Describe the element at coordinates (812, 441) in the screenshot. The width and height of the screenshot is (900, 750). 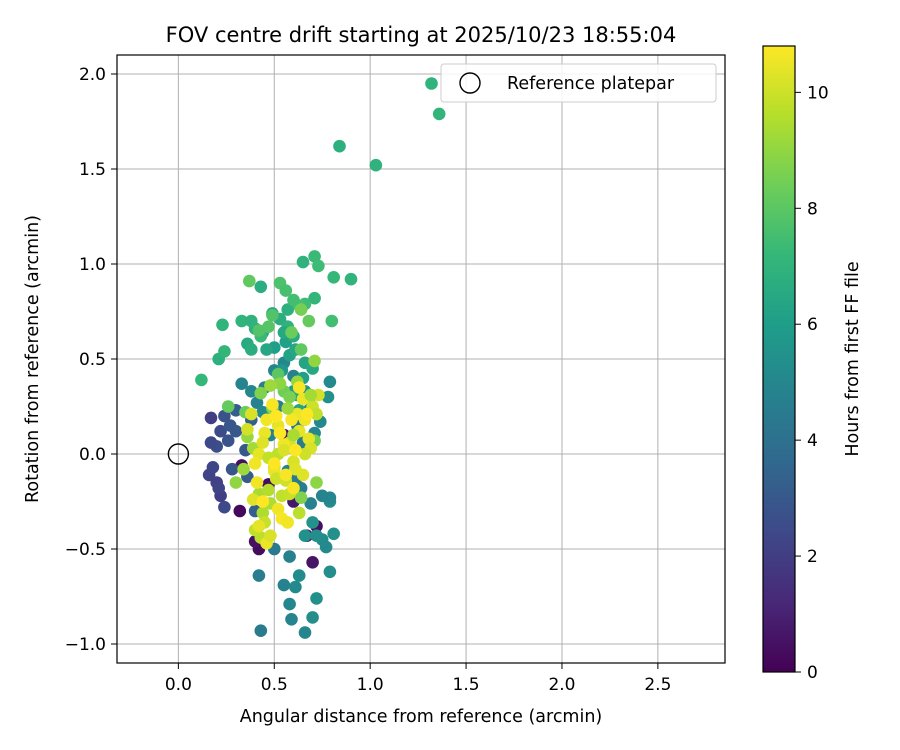
I see `colorbar-tick-label: 4` at that location.